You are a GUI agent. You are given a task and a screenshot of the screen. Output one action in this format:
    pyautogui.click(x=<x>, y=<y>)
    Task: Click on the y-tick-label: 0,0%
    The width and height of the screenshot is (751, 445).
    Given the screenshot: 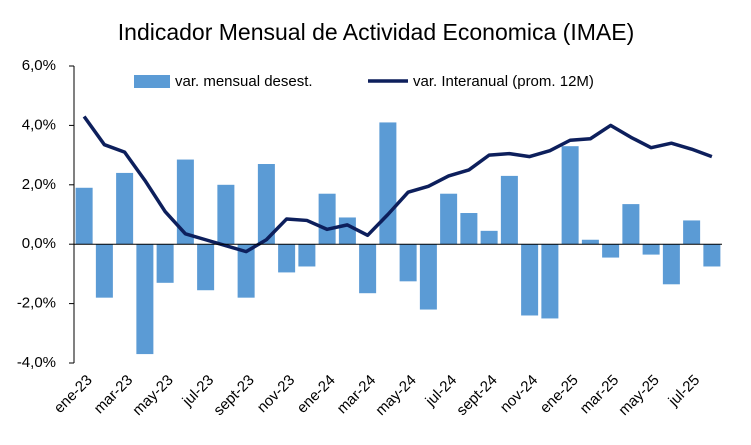 What is the action you would take?
    pyautogui.click(x=39, y=243)
    